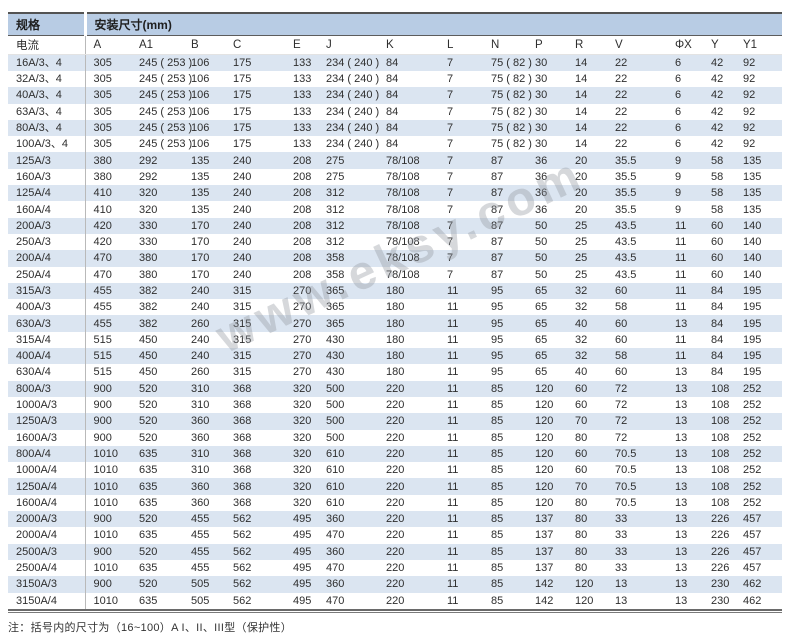 The height and width of the screenshot is (635, 790). What do you see at coordinates (302, 372) in the screenshot?
I see `table-cell: 270` at bounding box center [302, 372].